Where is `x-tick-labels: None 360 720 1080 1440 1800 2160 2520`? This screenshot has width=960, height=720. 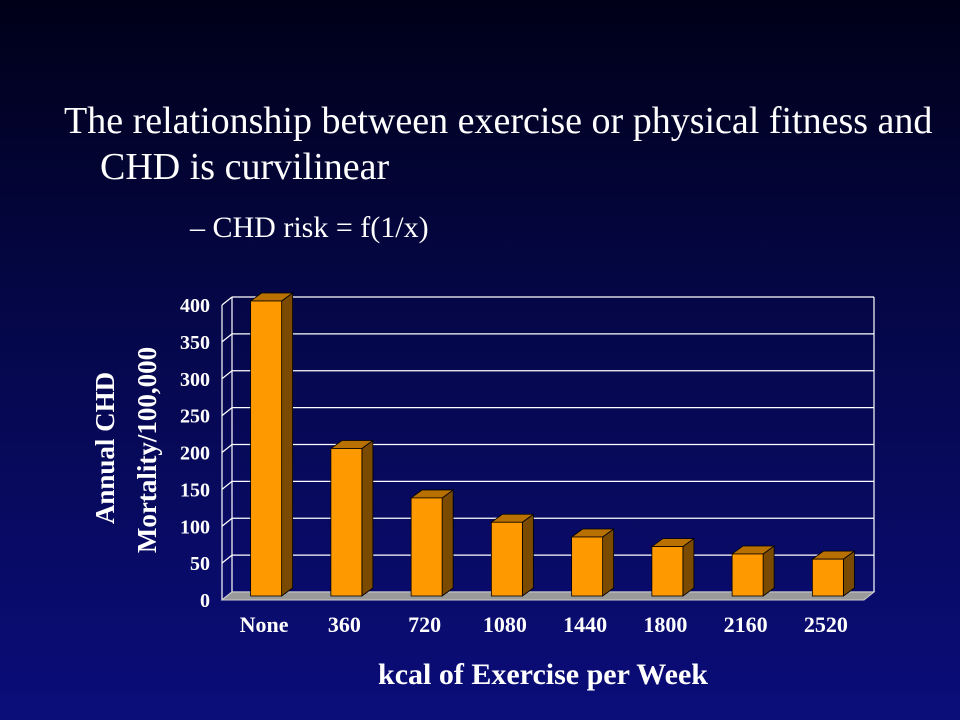
x-tick-labels: None 360 720 1080 1440 1800 2160 2520 is located at coordinates (544, 624).